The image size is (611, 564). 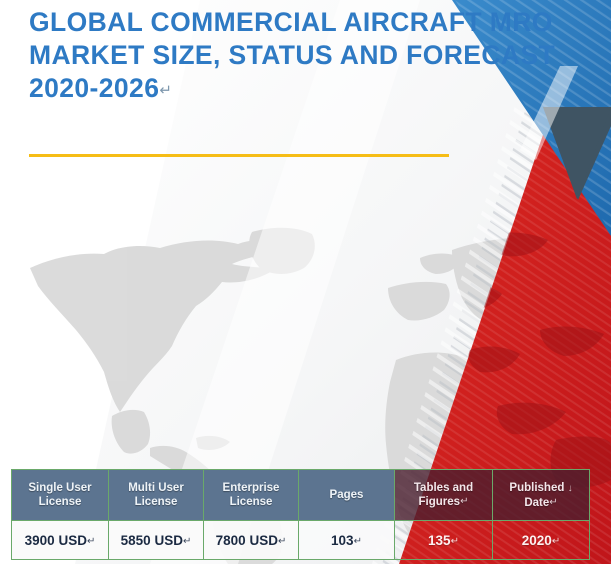 I want to click on value-text: 5850 USD, so click(x=151, y=540).